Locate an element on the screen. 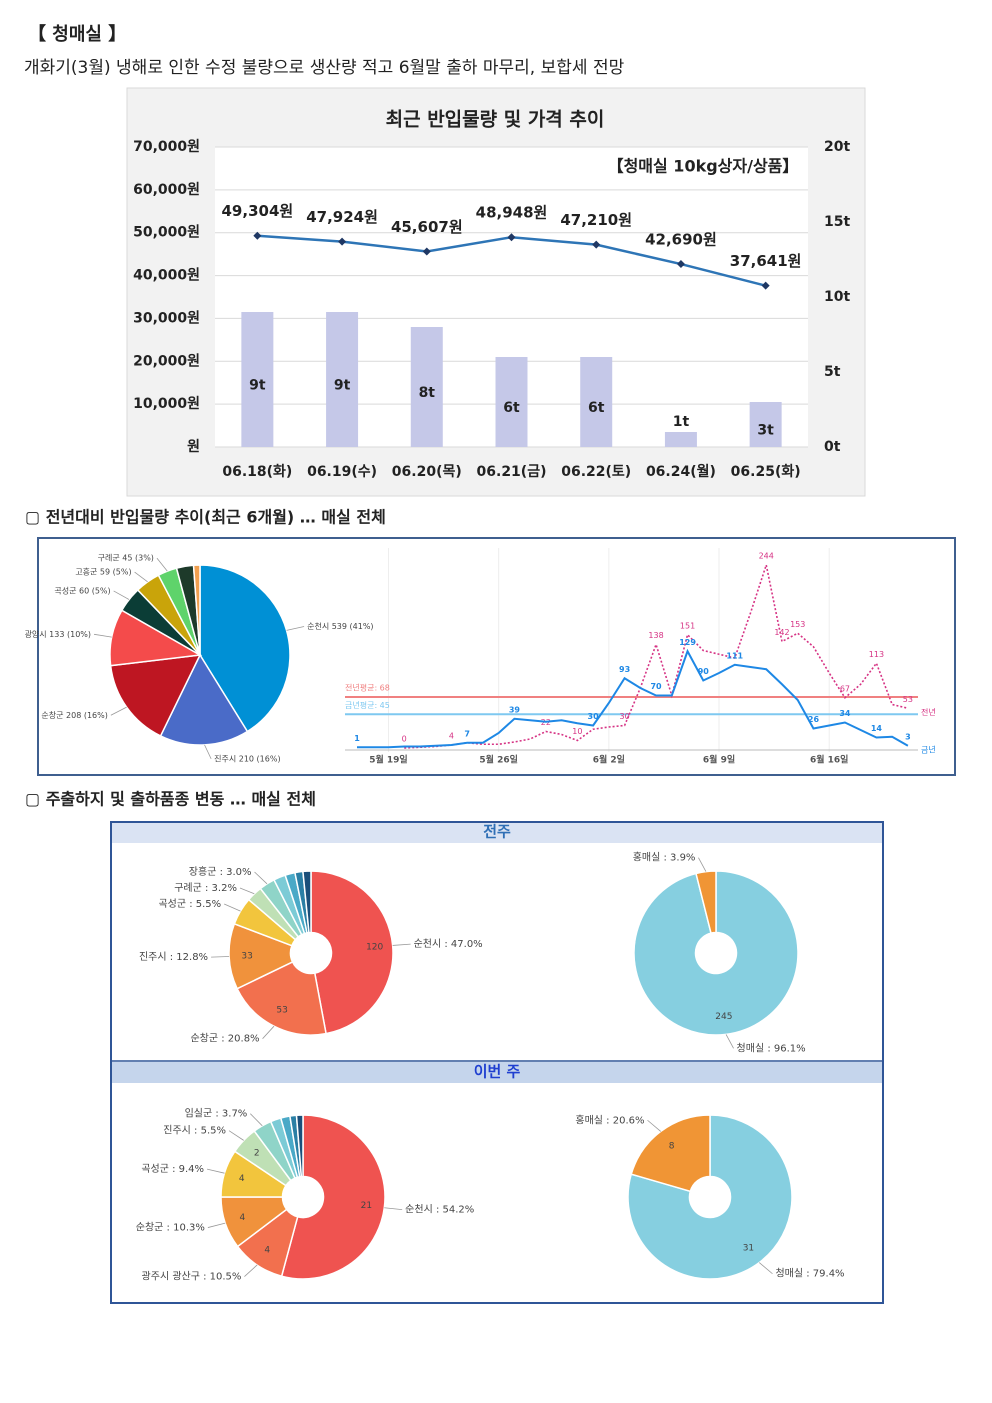 The image size is (992, 1403). panel-header is located at coordinates (497, 1072).